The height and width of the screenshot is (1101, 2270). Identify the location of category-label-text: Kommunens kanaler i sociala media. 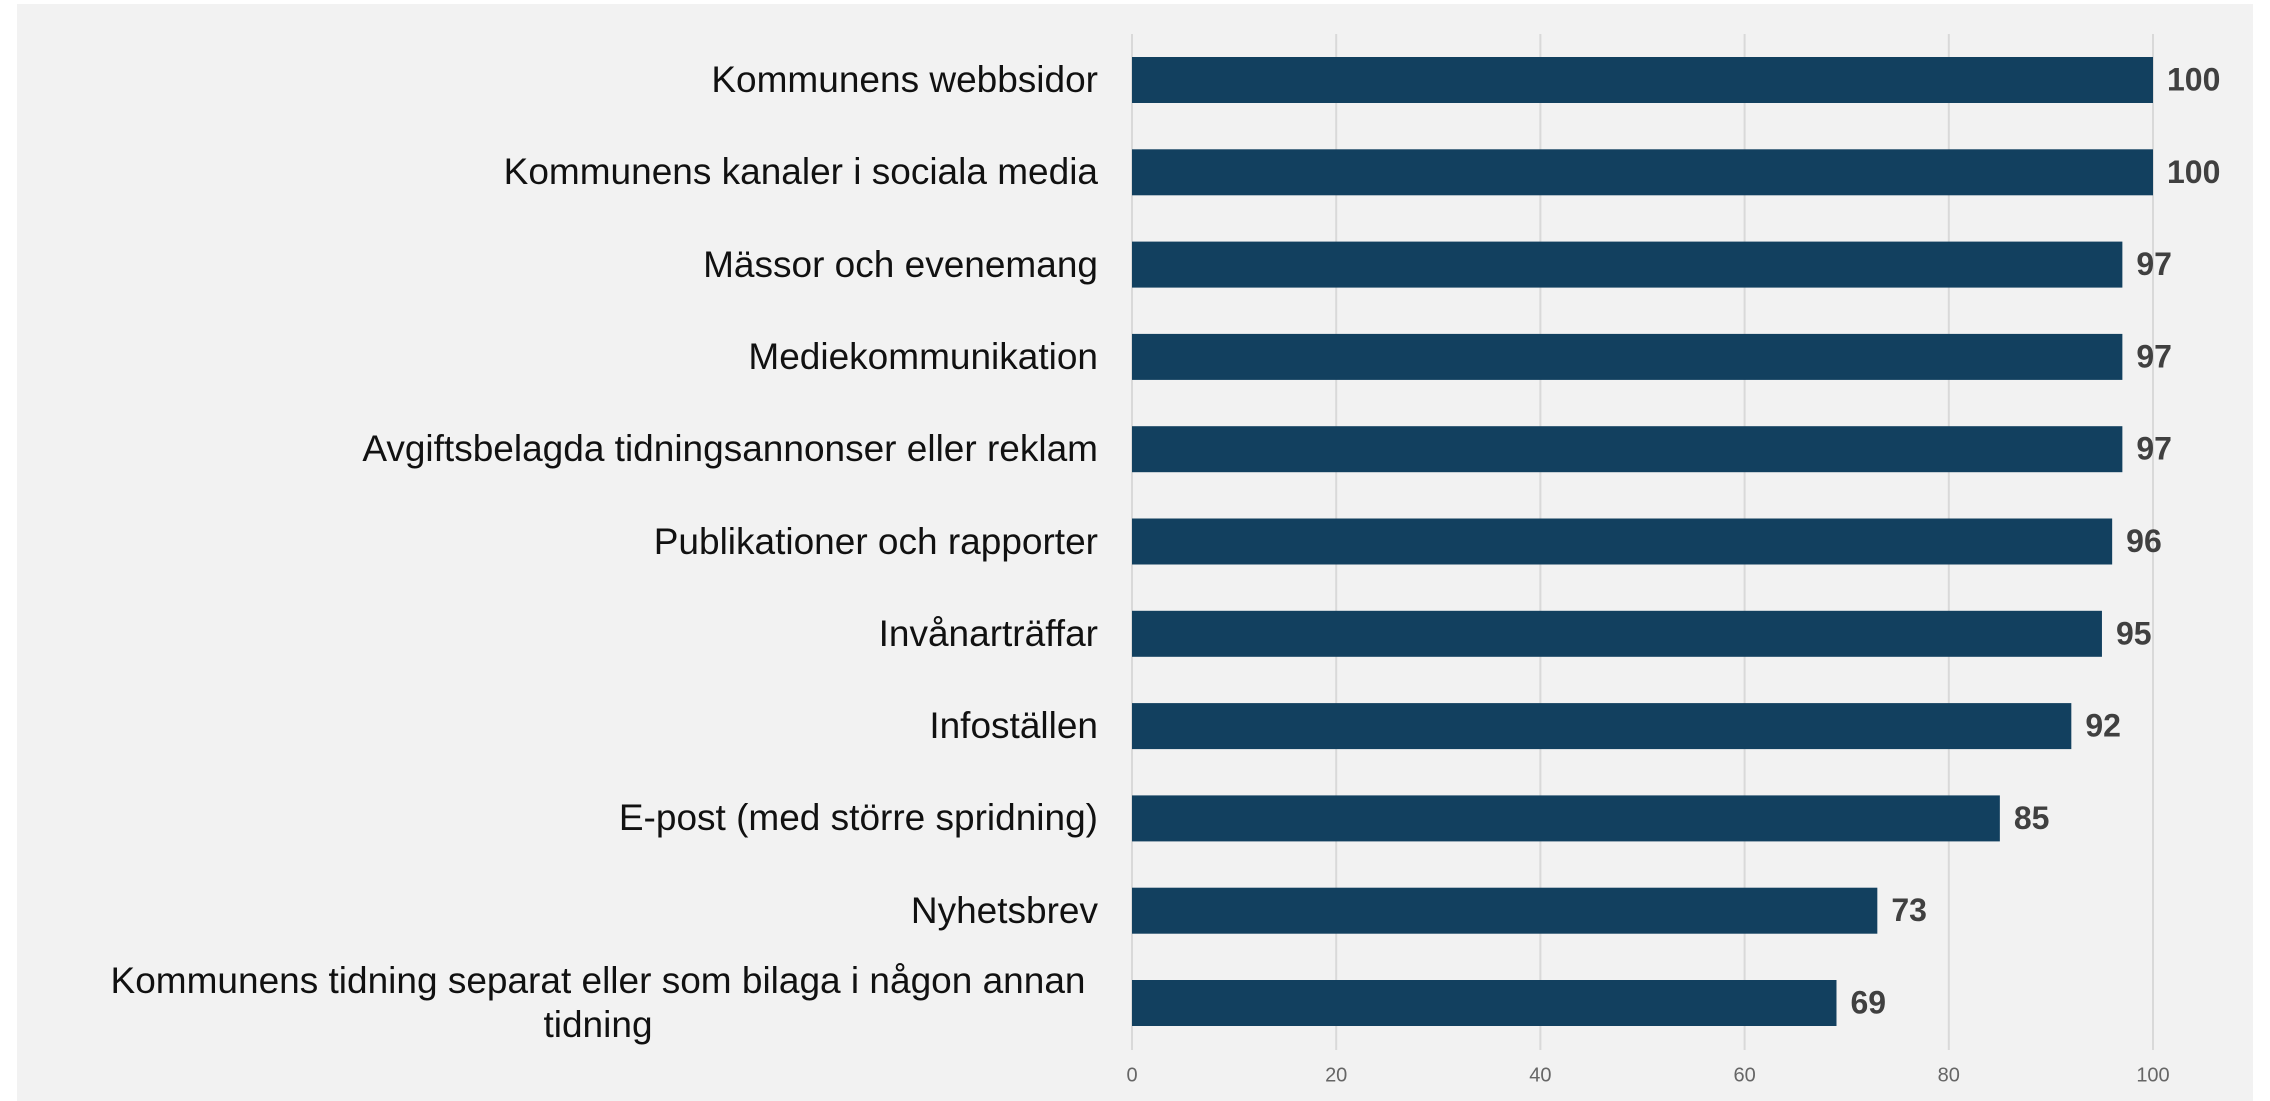
(800, 172).